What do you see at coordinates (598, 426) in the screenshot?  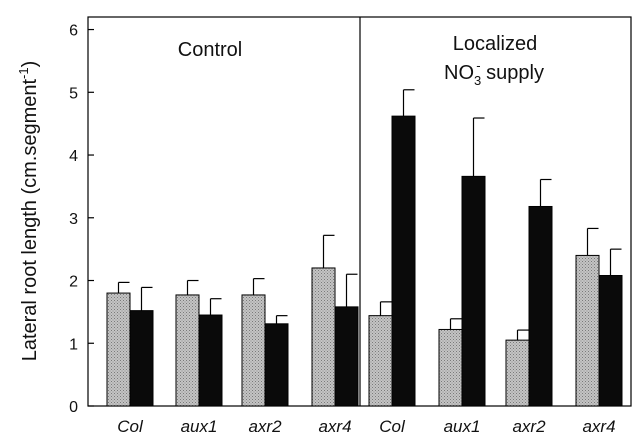 I see `category-label-localized-axr4: axr4` at bounding box center [598, 426].